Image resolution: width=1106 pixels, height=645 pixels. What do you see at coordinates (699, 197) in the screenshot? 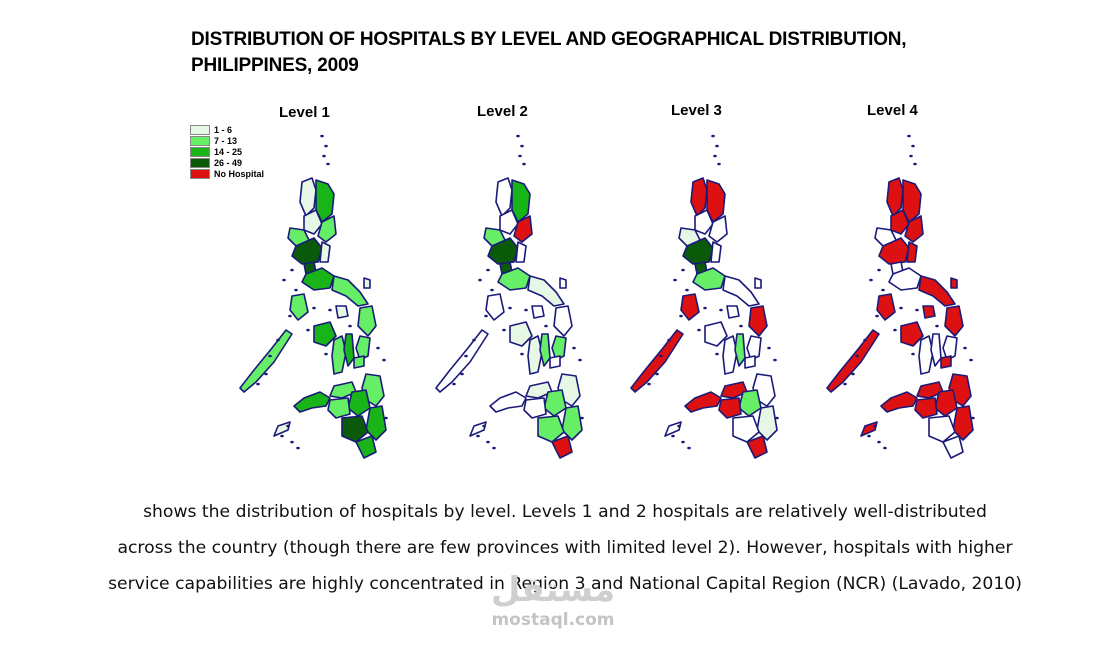
I see `province-ilocos` at bounding box center [699, 197].